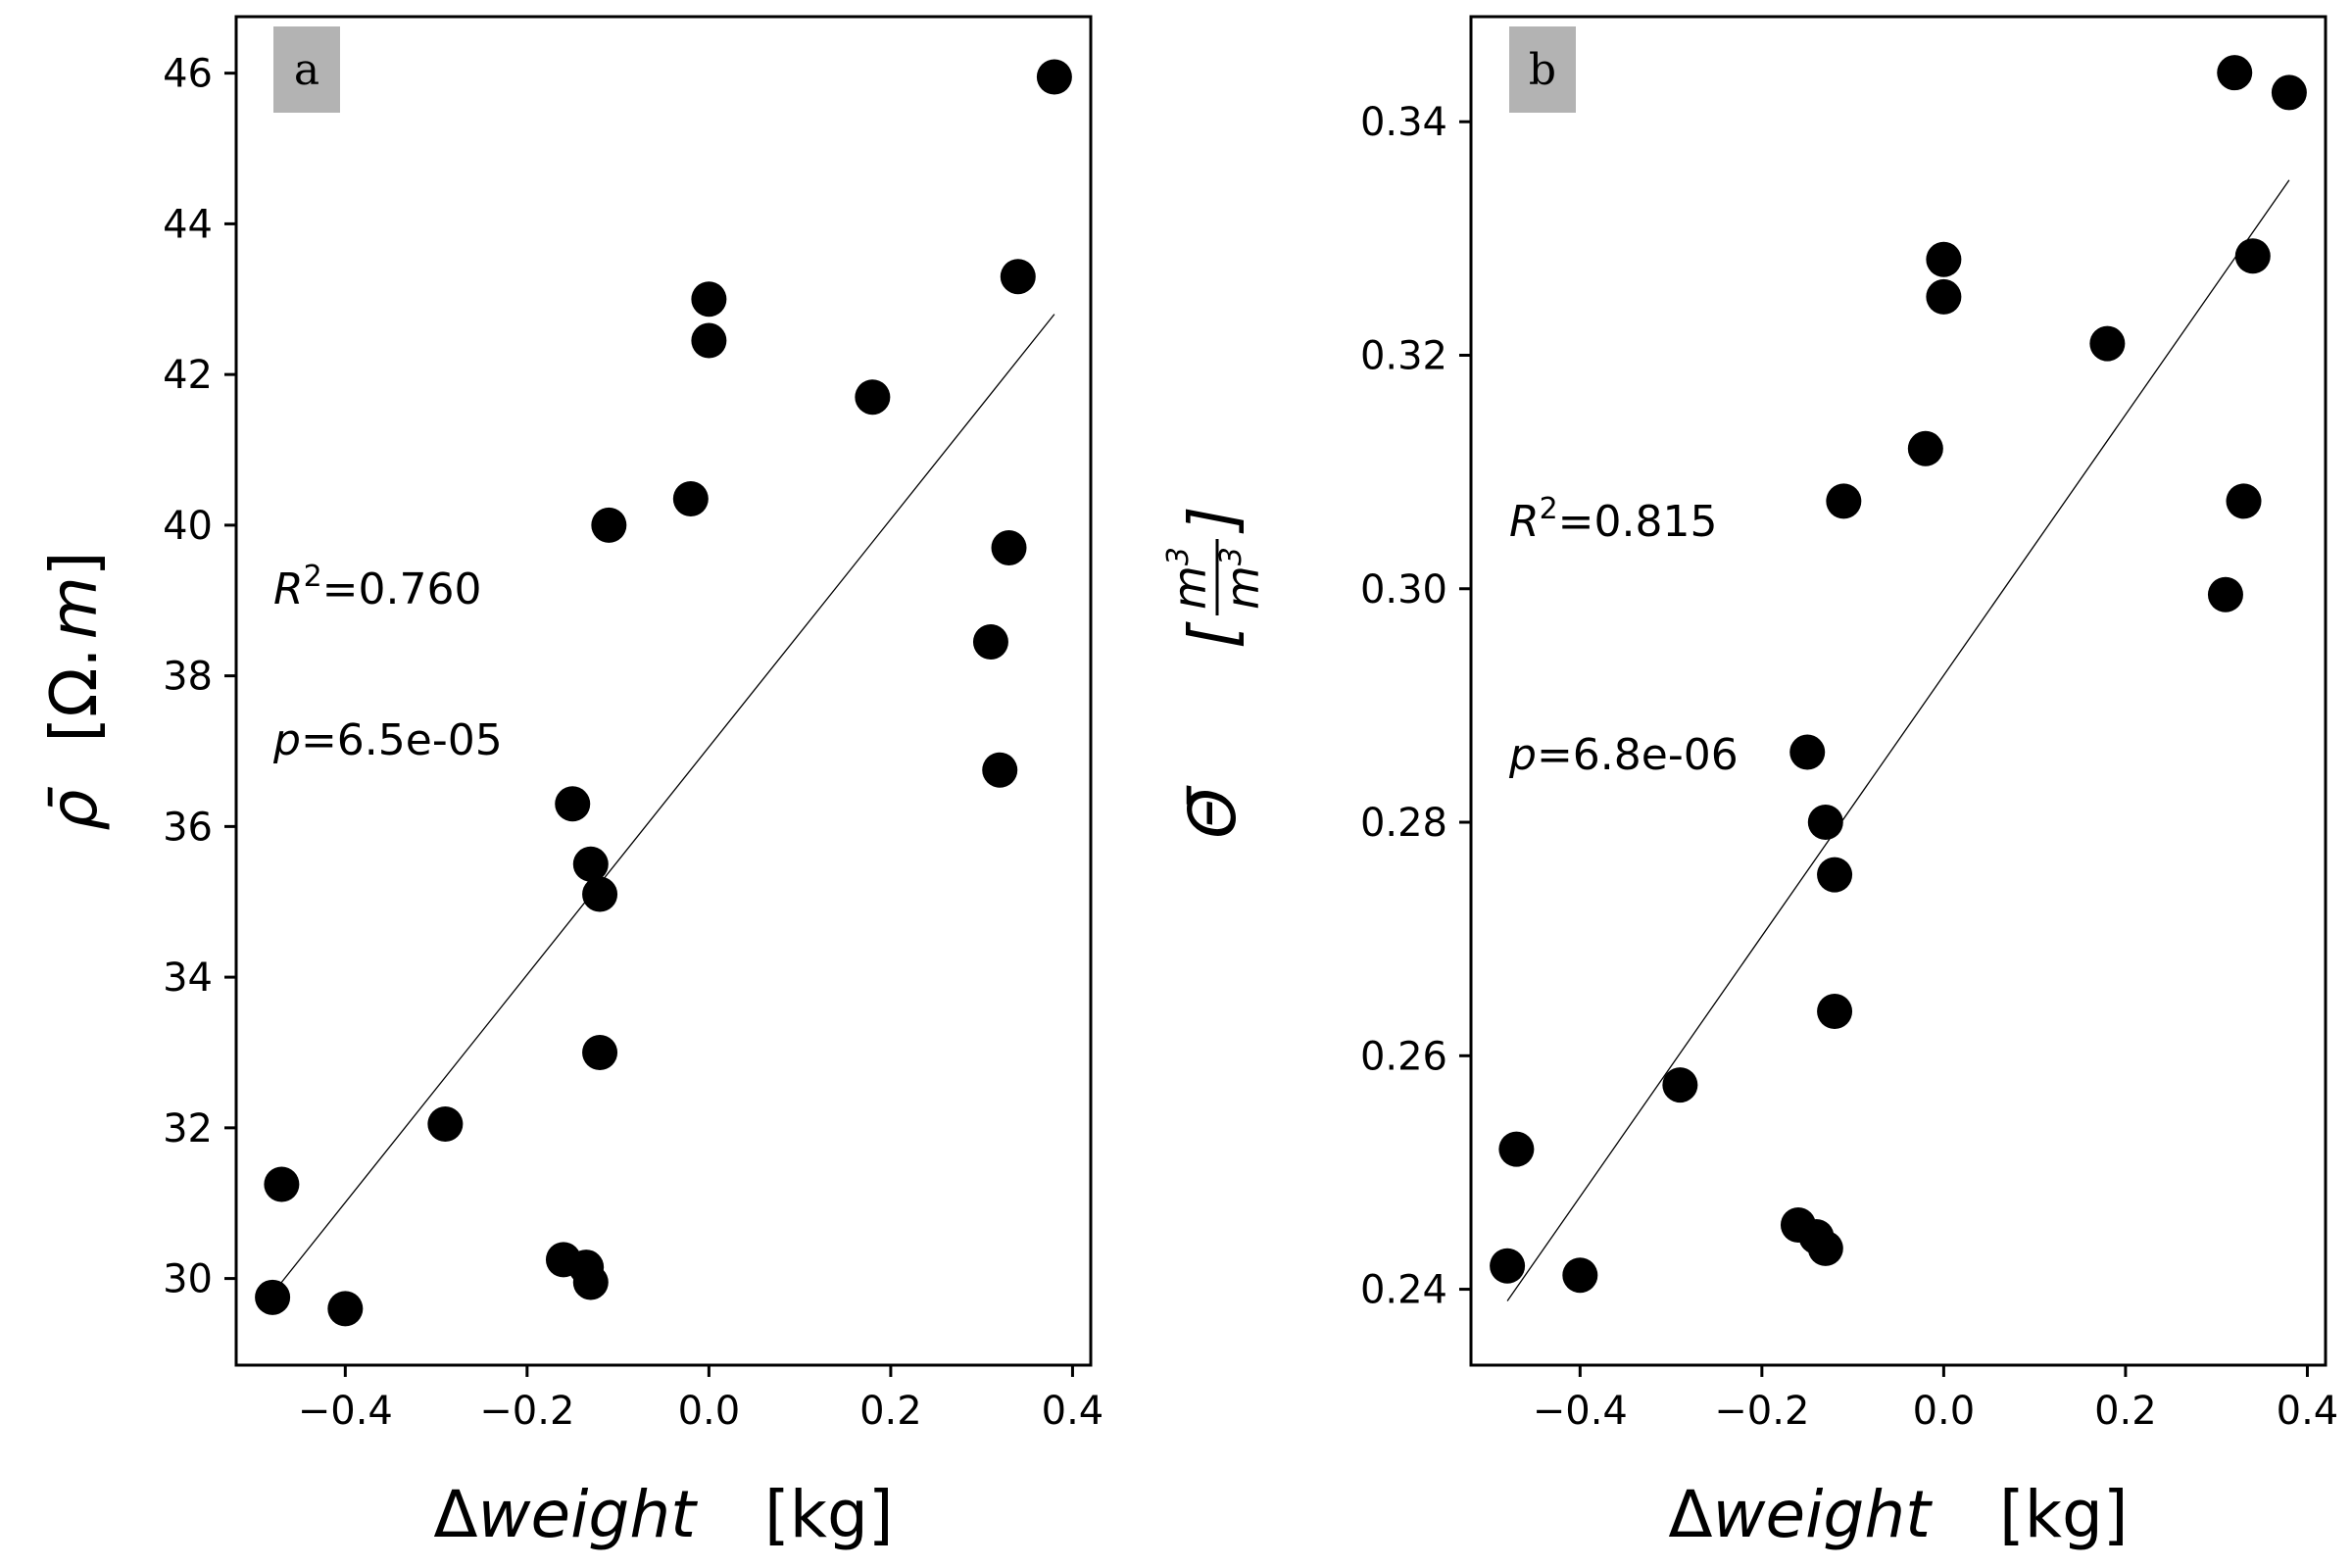 Image resolution: width=2352 pixels, height=1568 pixels. I want to click on panel-a-x-tick-label: −0.4, so click(345, 1411).